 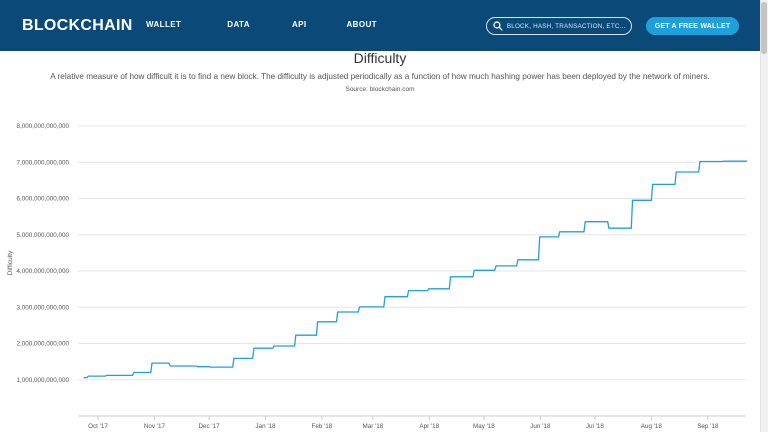 I want to click on y-tick-label: 8,000,000,000,000, so click(x=42, y=126).